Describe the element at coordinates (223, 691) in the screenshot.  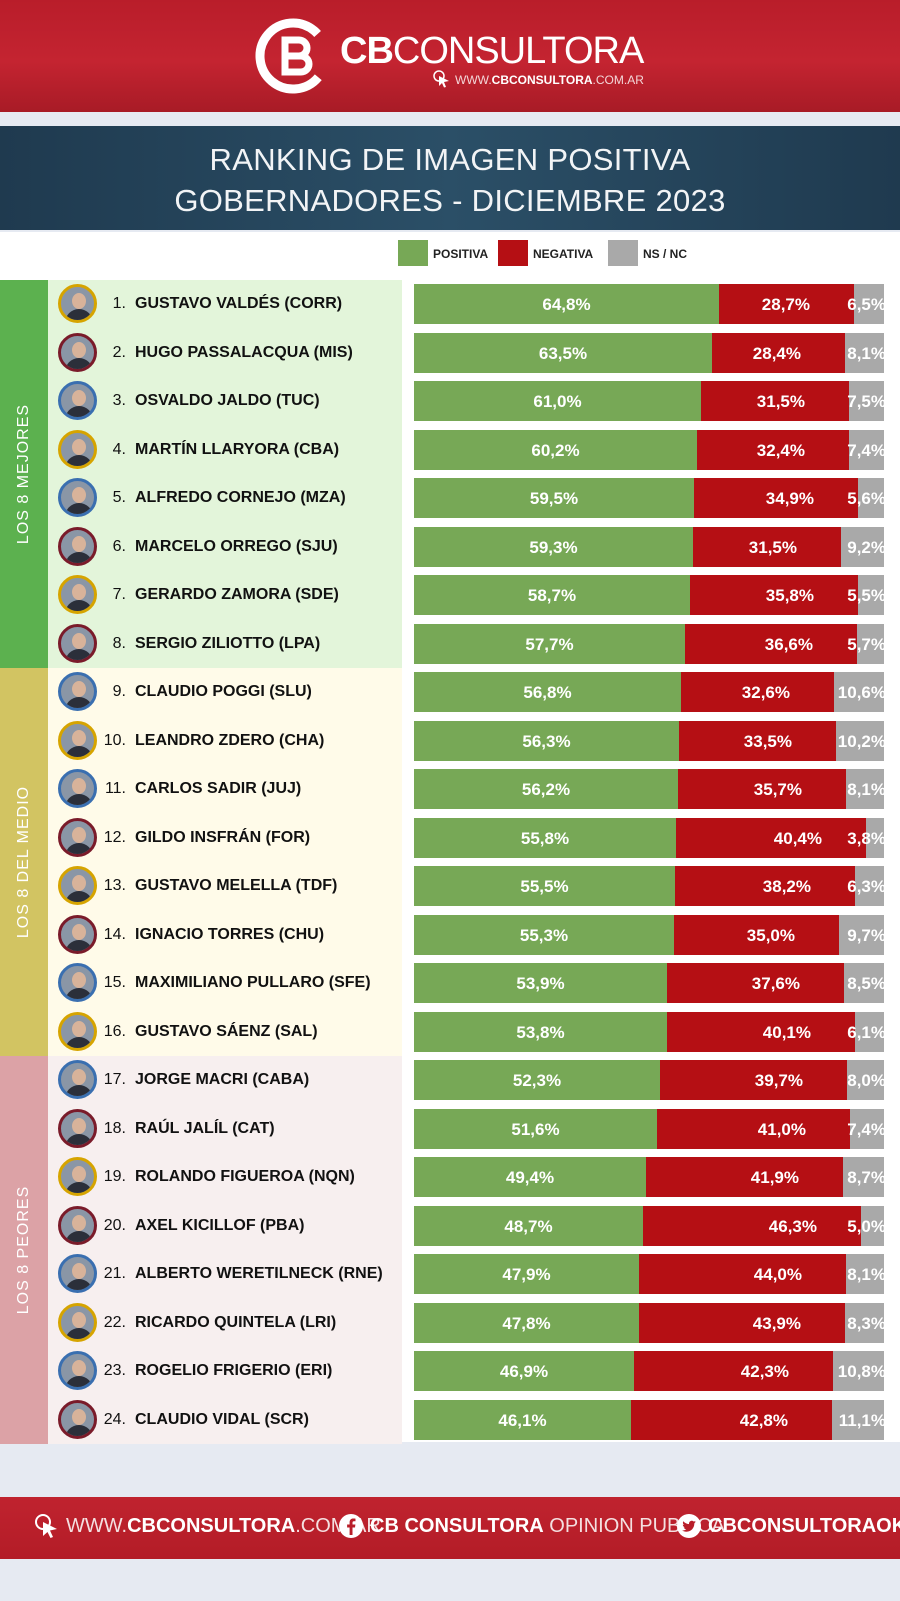
I see `governor-name: CLAUDIO POGGI (SLU)` at that location.